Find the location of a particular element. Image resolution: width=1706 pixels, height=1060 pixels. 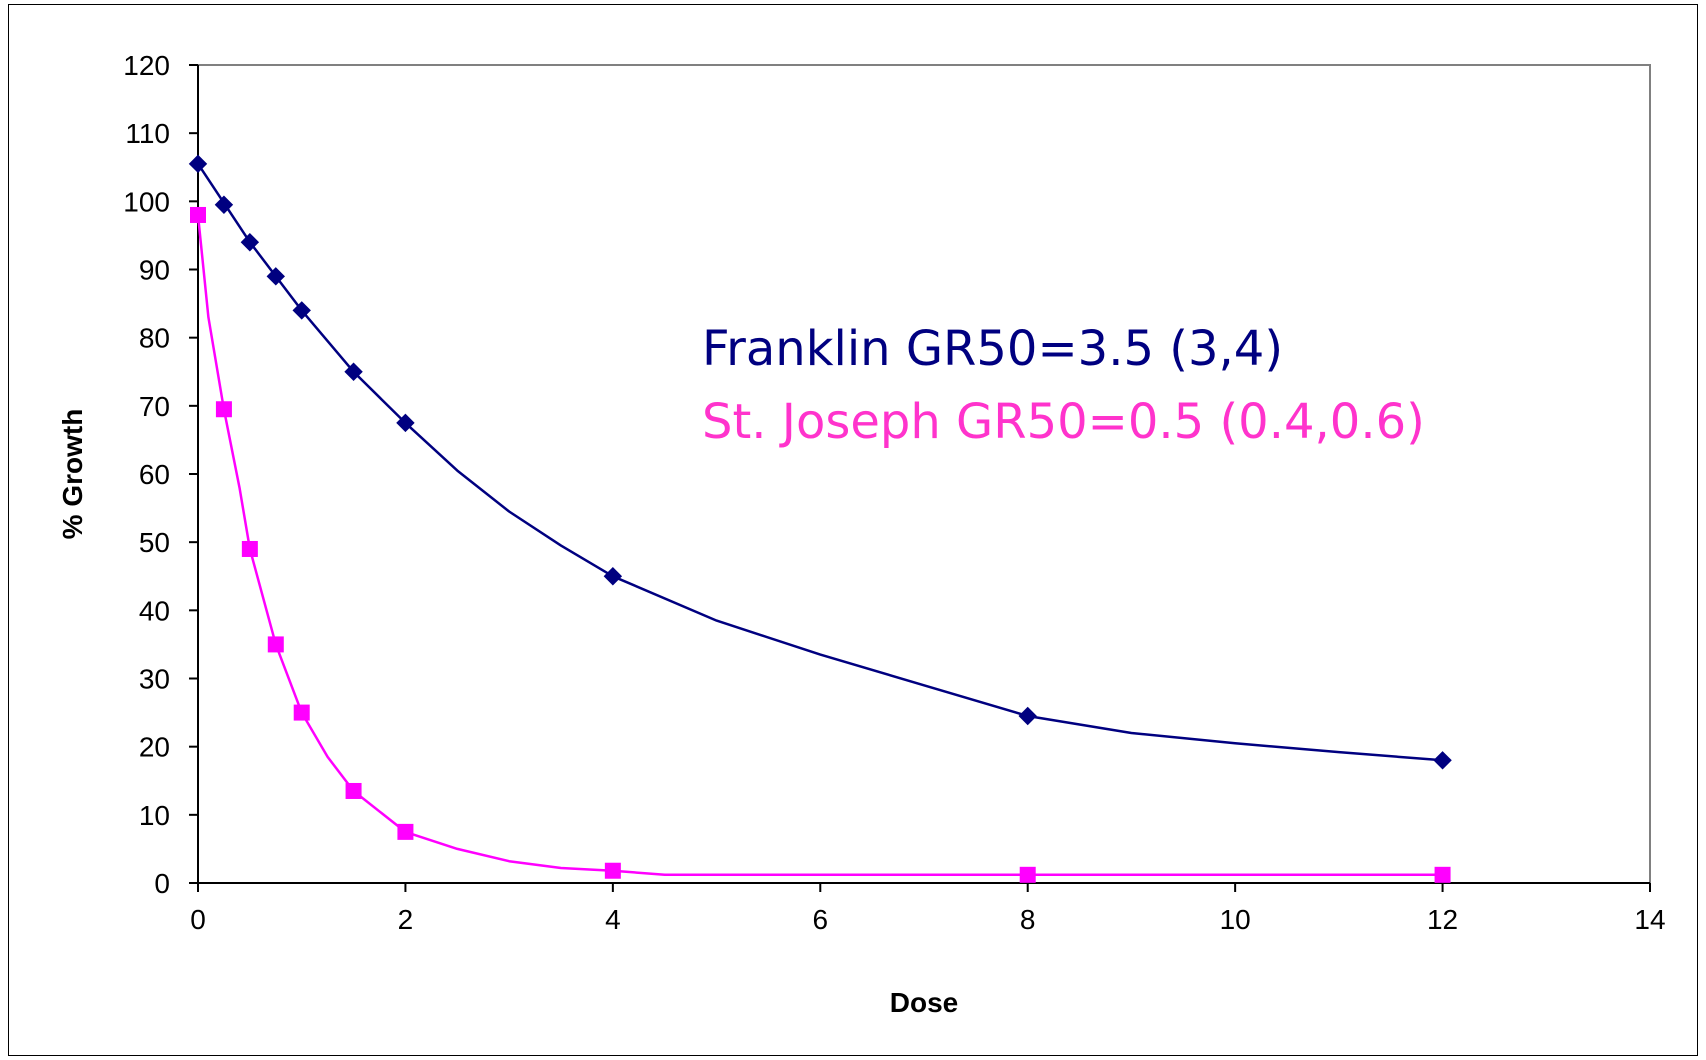

y-tick-label: 0 is located at coordinates (162, 883).